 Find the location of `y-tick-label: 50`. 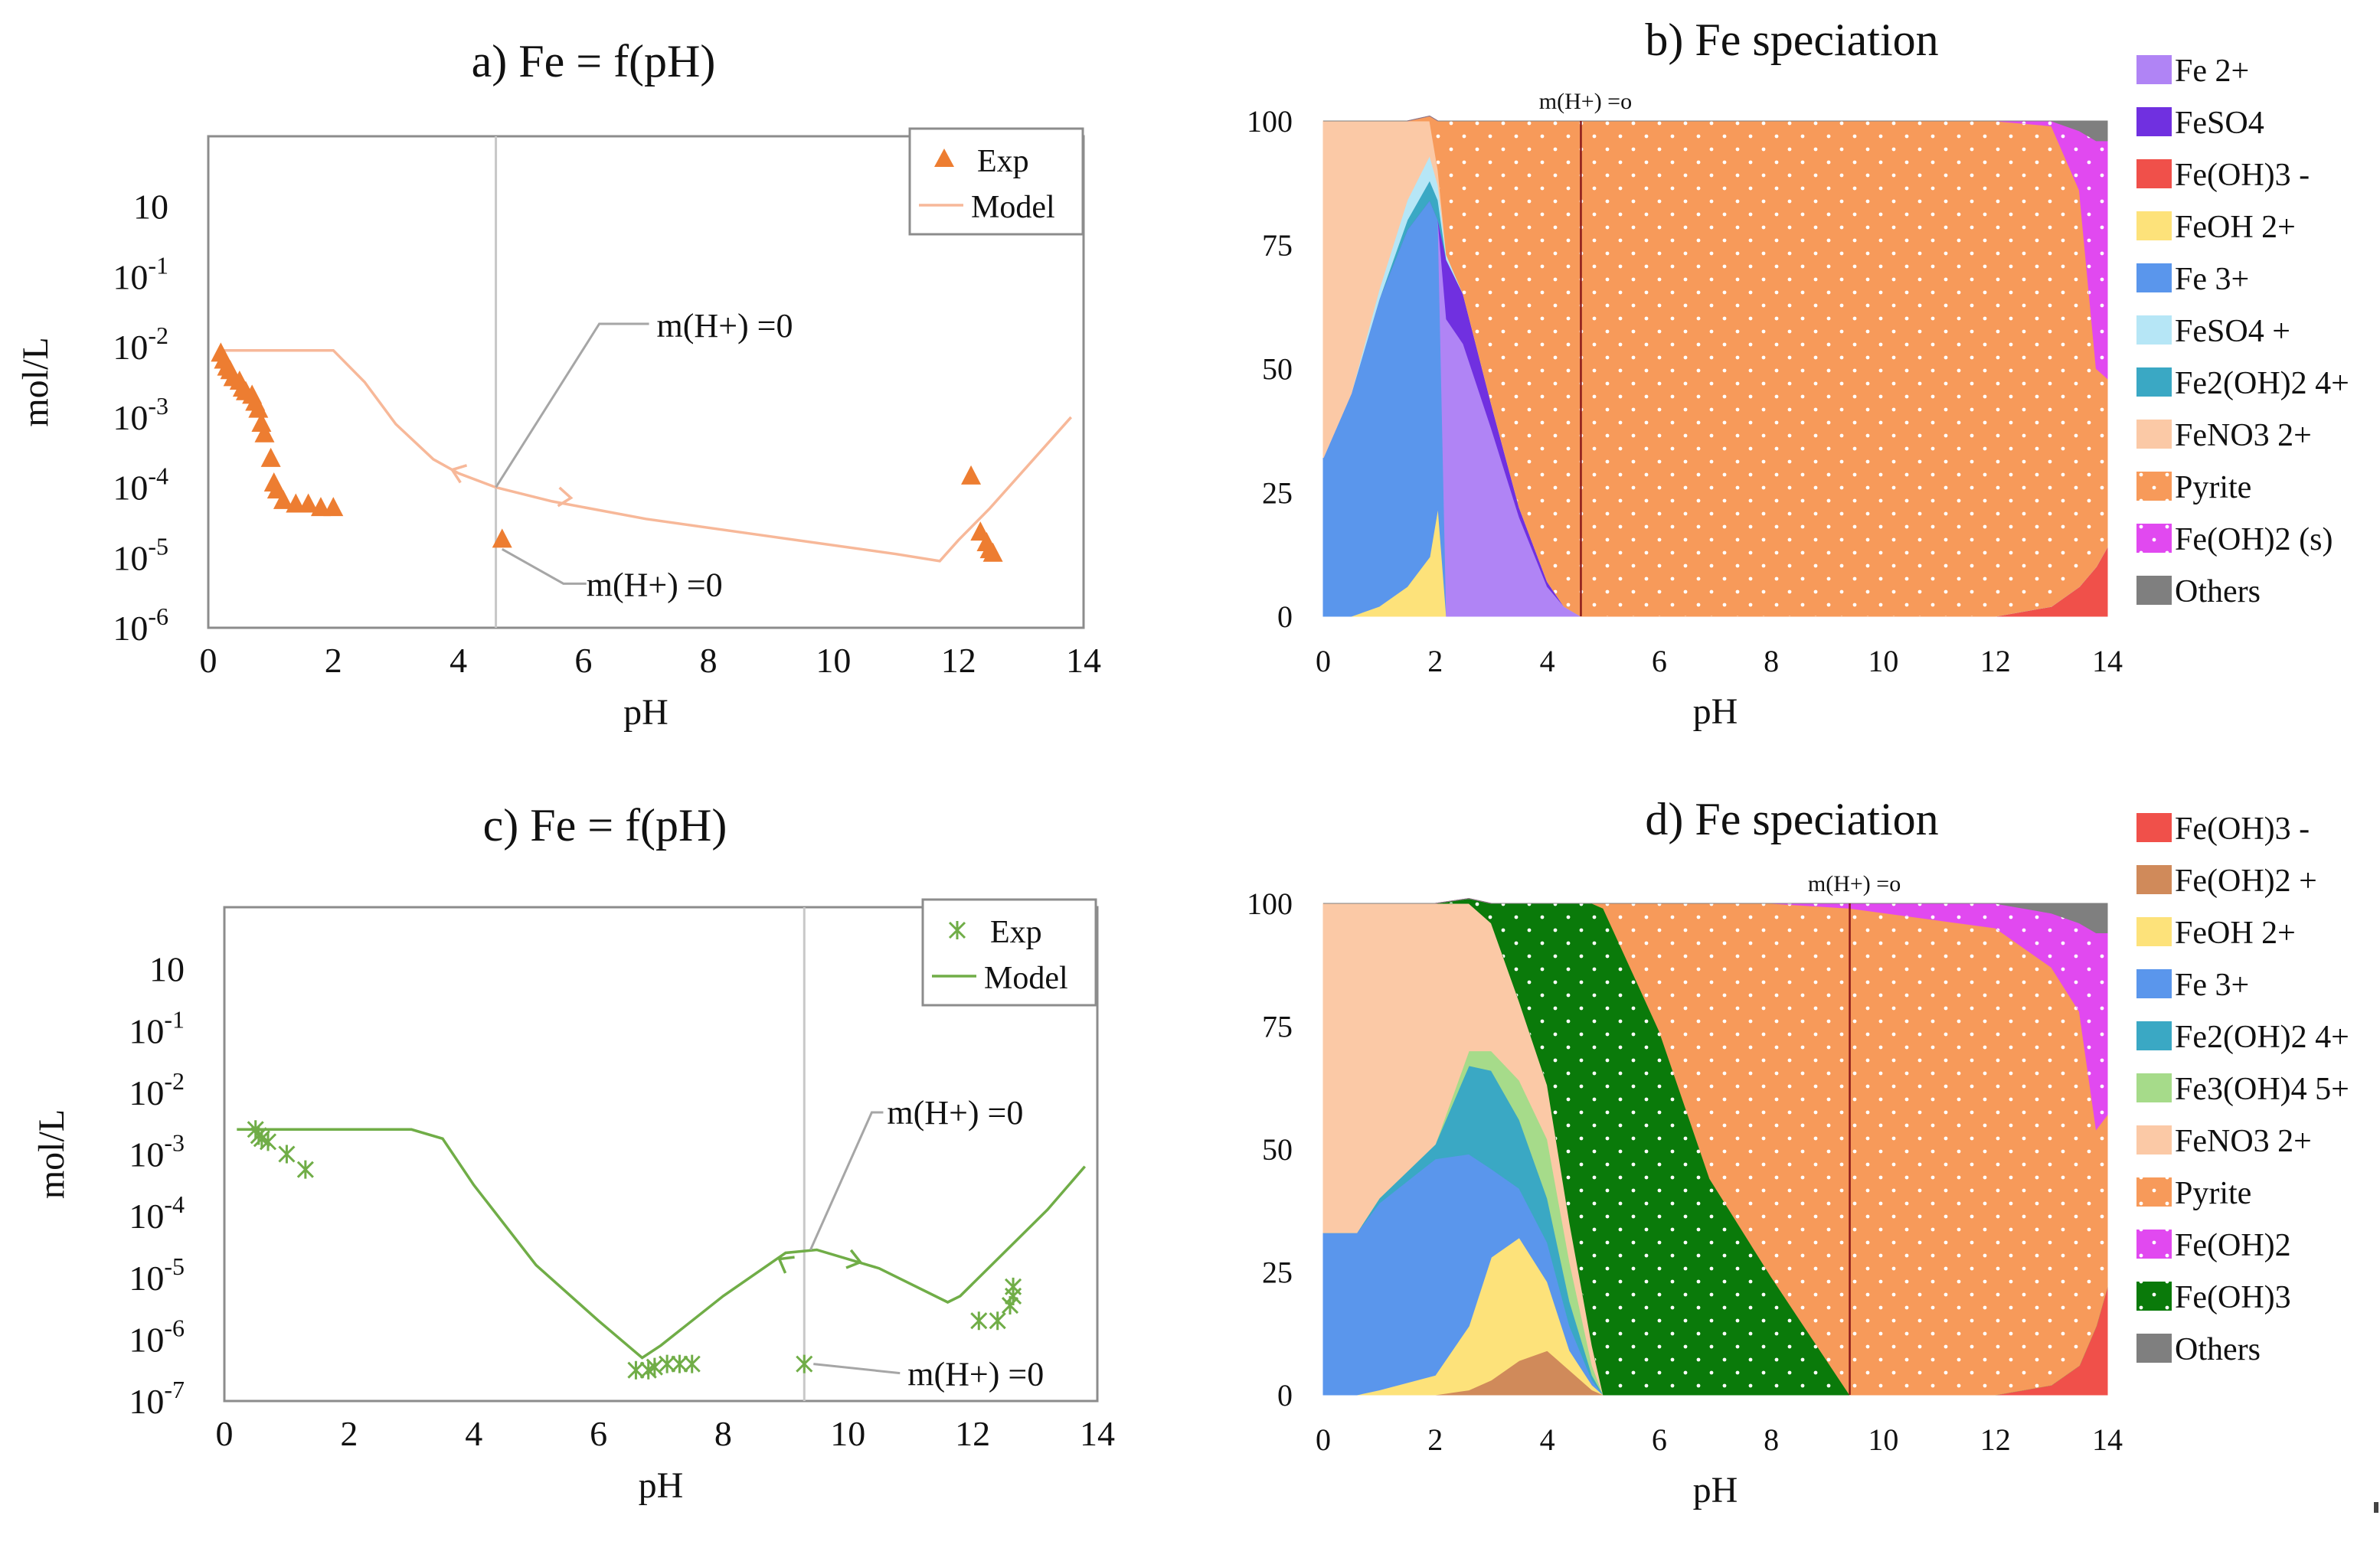

y-tick-label: 50 is located at coordinates (1277, 1149).